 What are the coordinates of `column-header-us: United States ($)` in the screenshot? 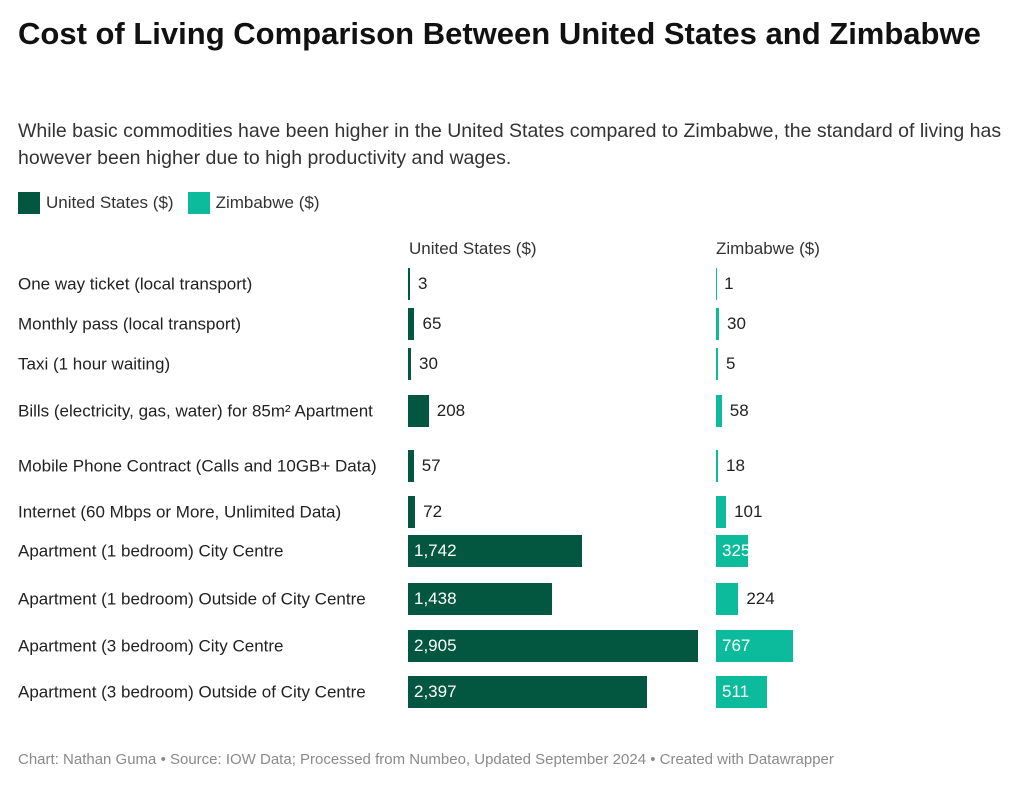 It's located at (473, 248).